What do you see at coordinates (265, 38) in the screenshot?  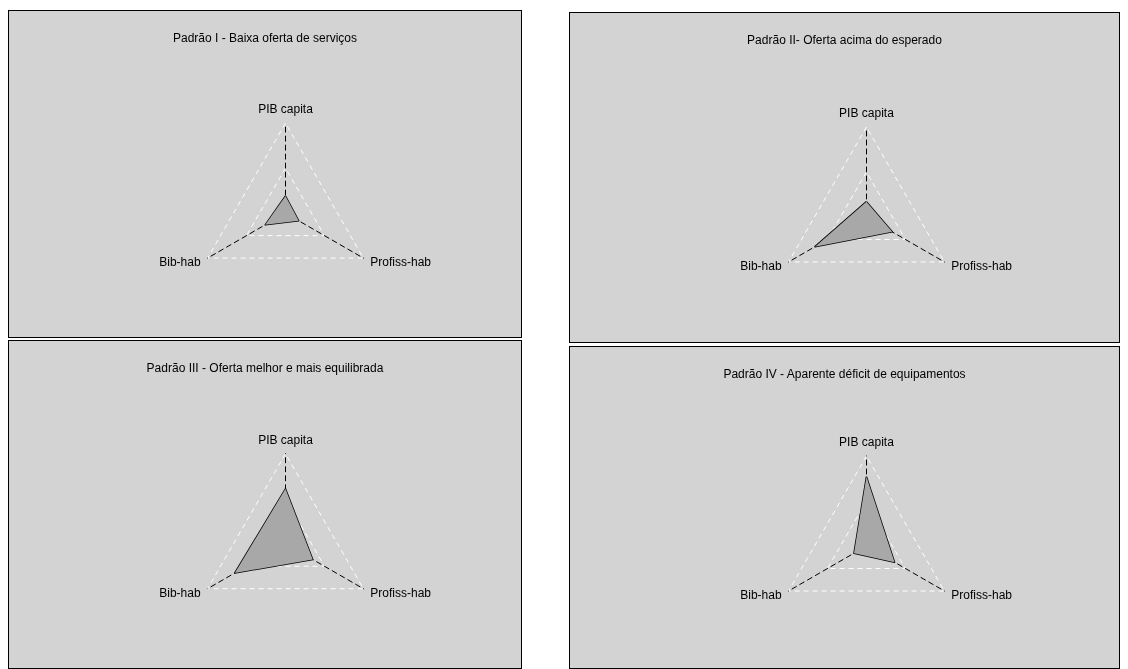 I see `chart-title: Padrão I - Baixa oferta de serviços` at bounding box center [265, 38].